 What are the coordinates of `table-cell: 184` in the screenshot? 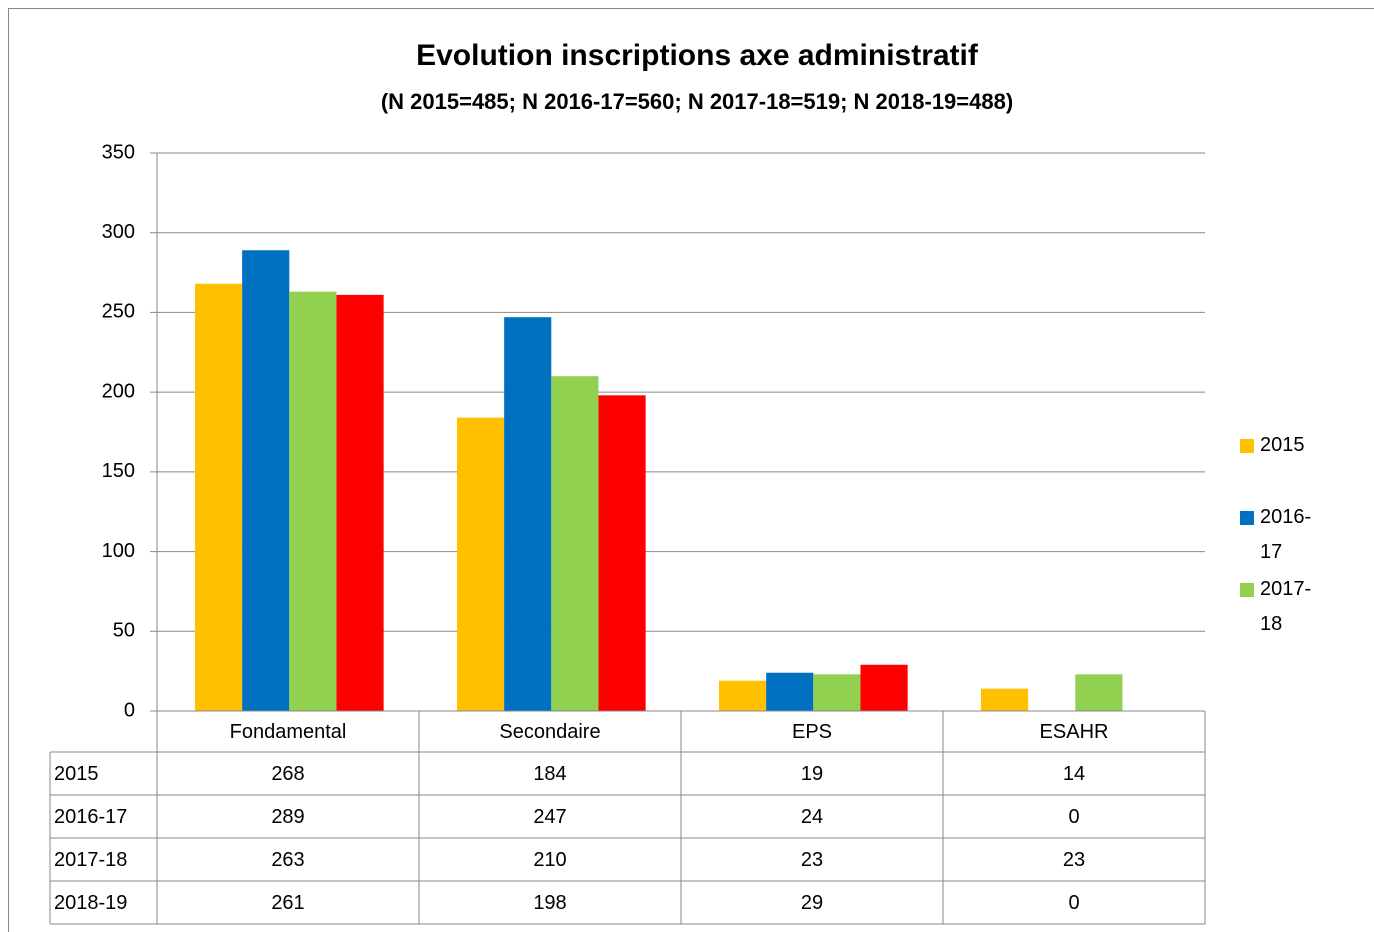 It's located at (549, 774).